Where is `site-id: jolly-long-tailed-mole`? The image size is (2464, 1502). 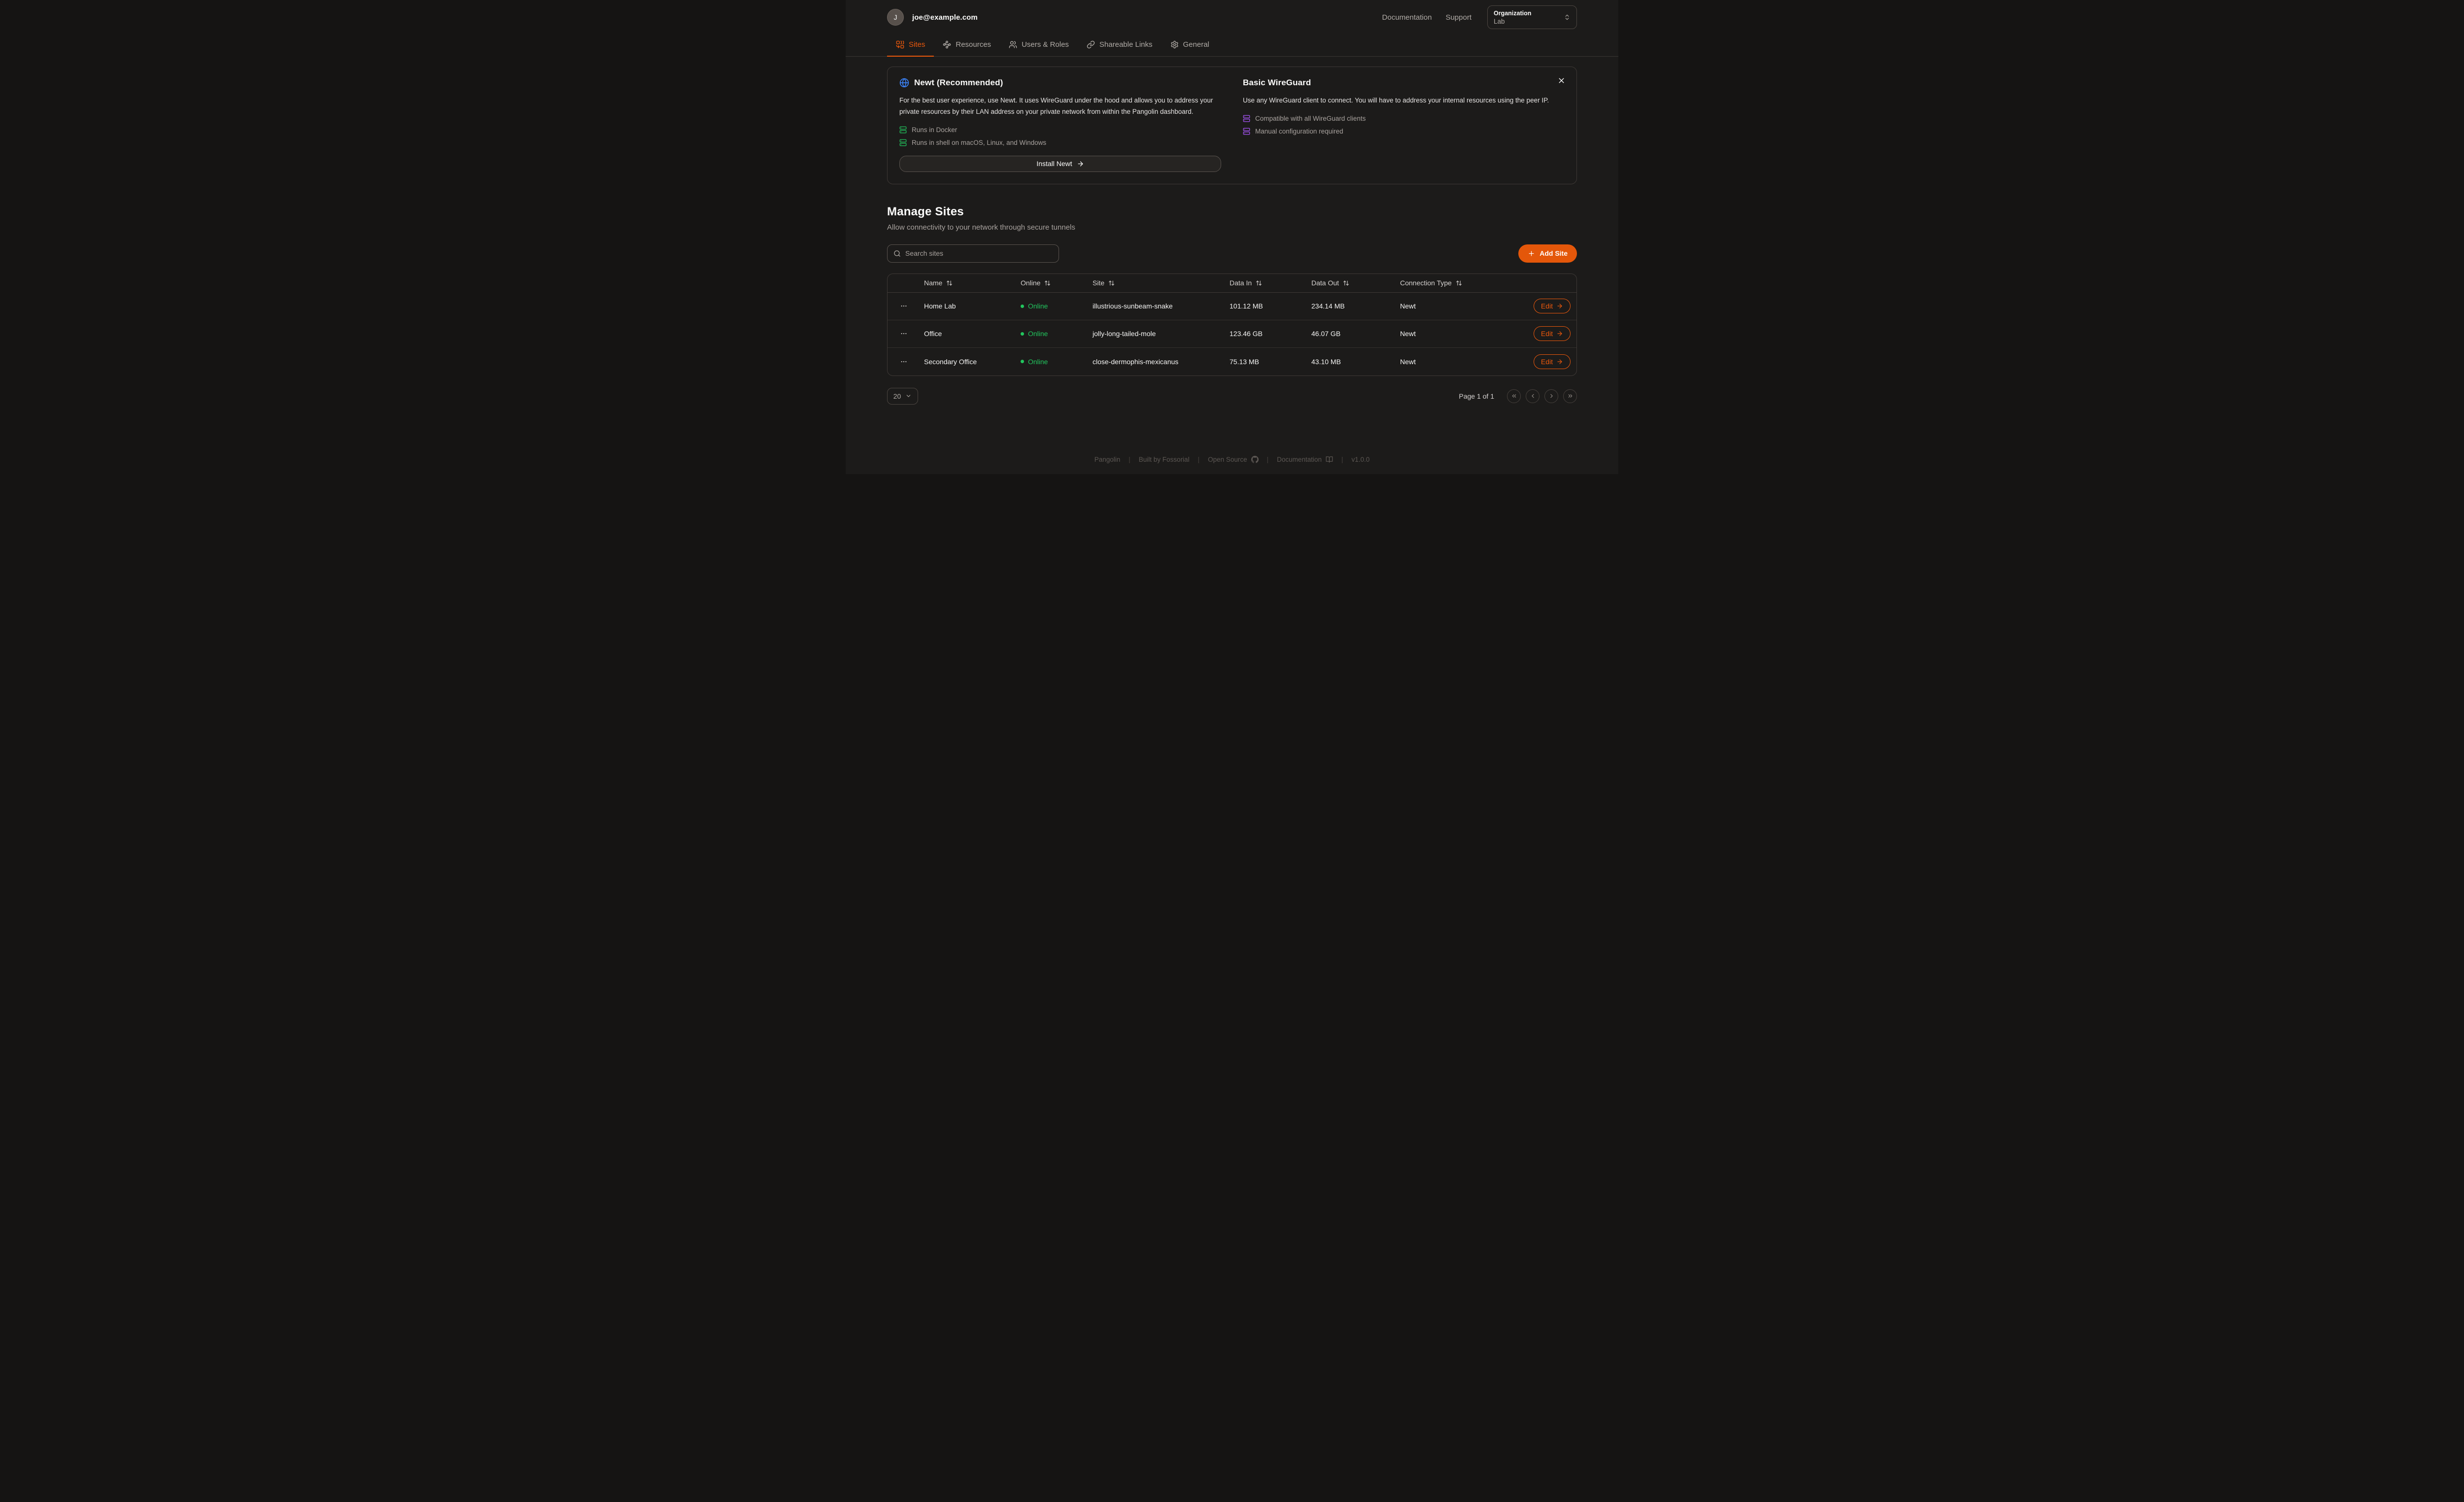 site-id: jolly-long-tailed-mole is located at coordinates (1124, 334).